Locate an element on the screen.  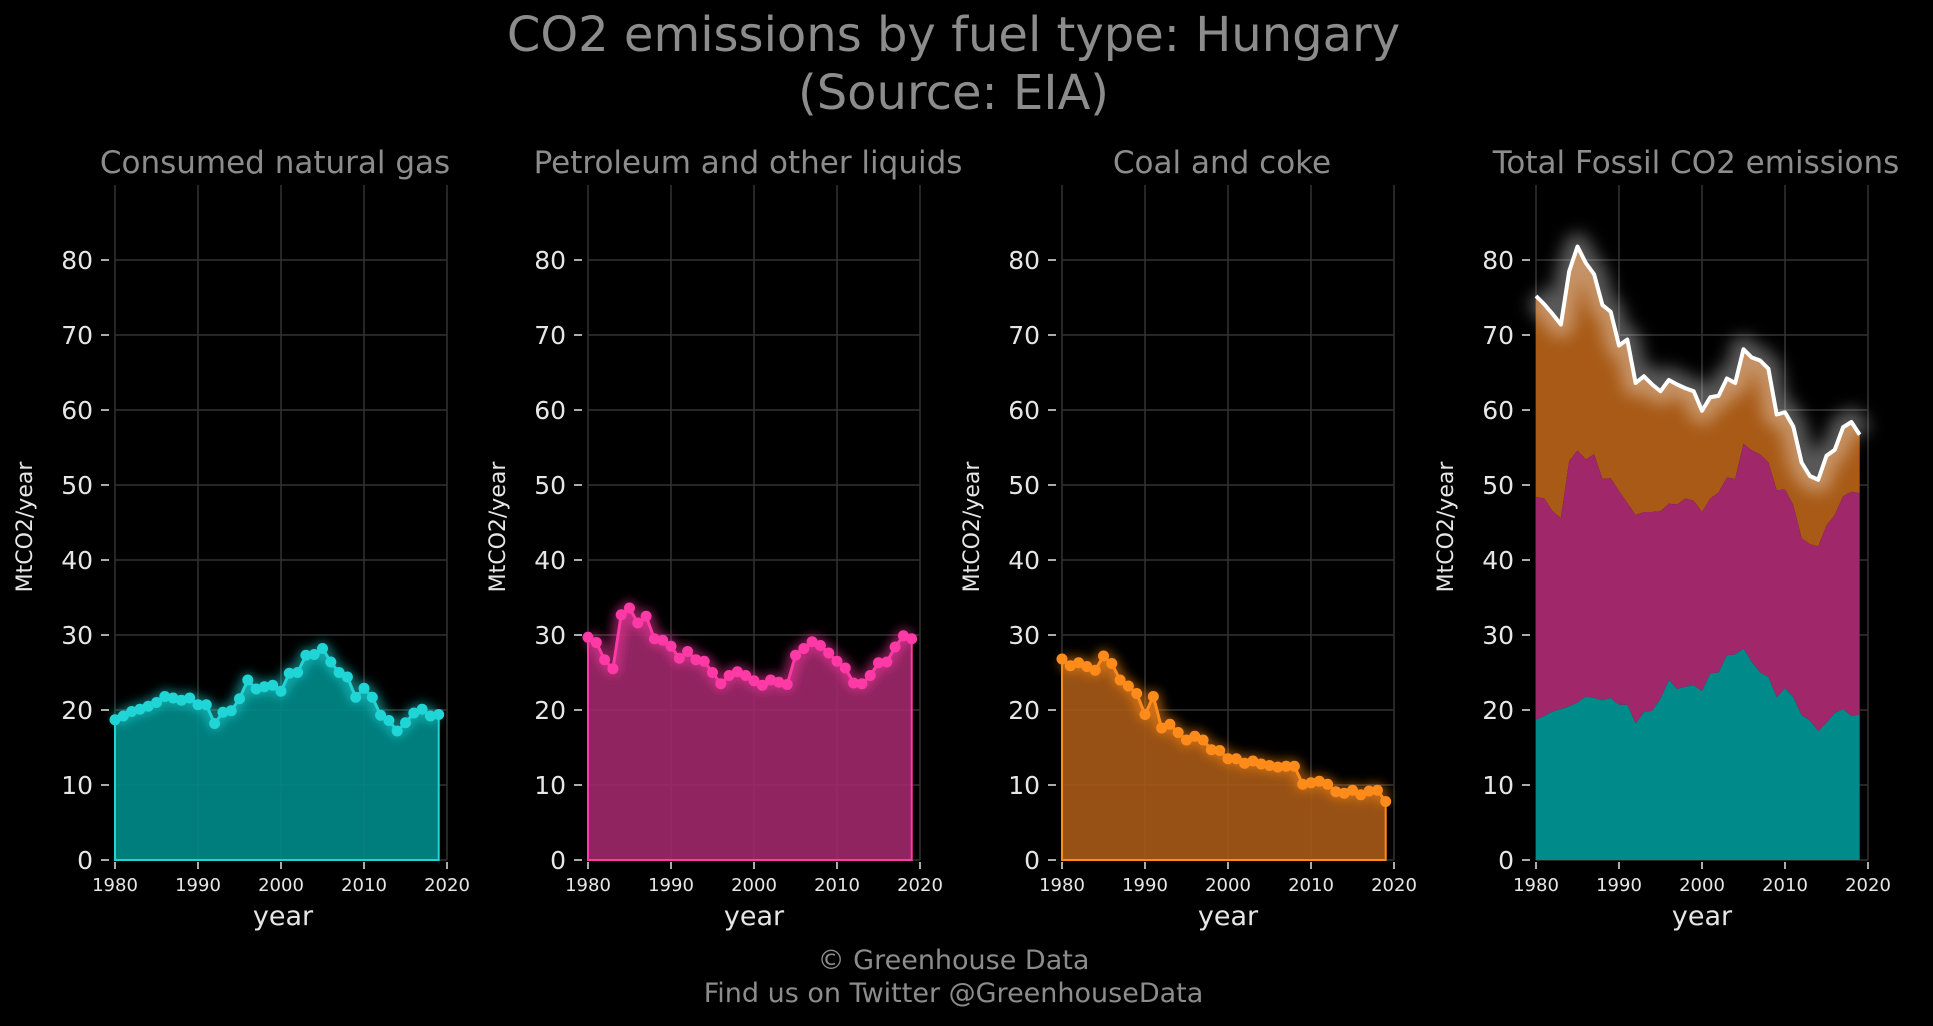
panel-title: Petroleum and other liquids is located at coordinates (748, 163).